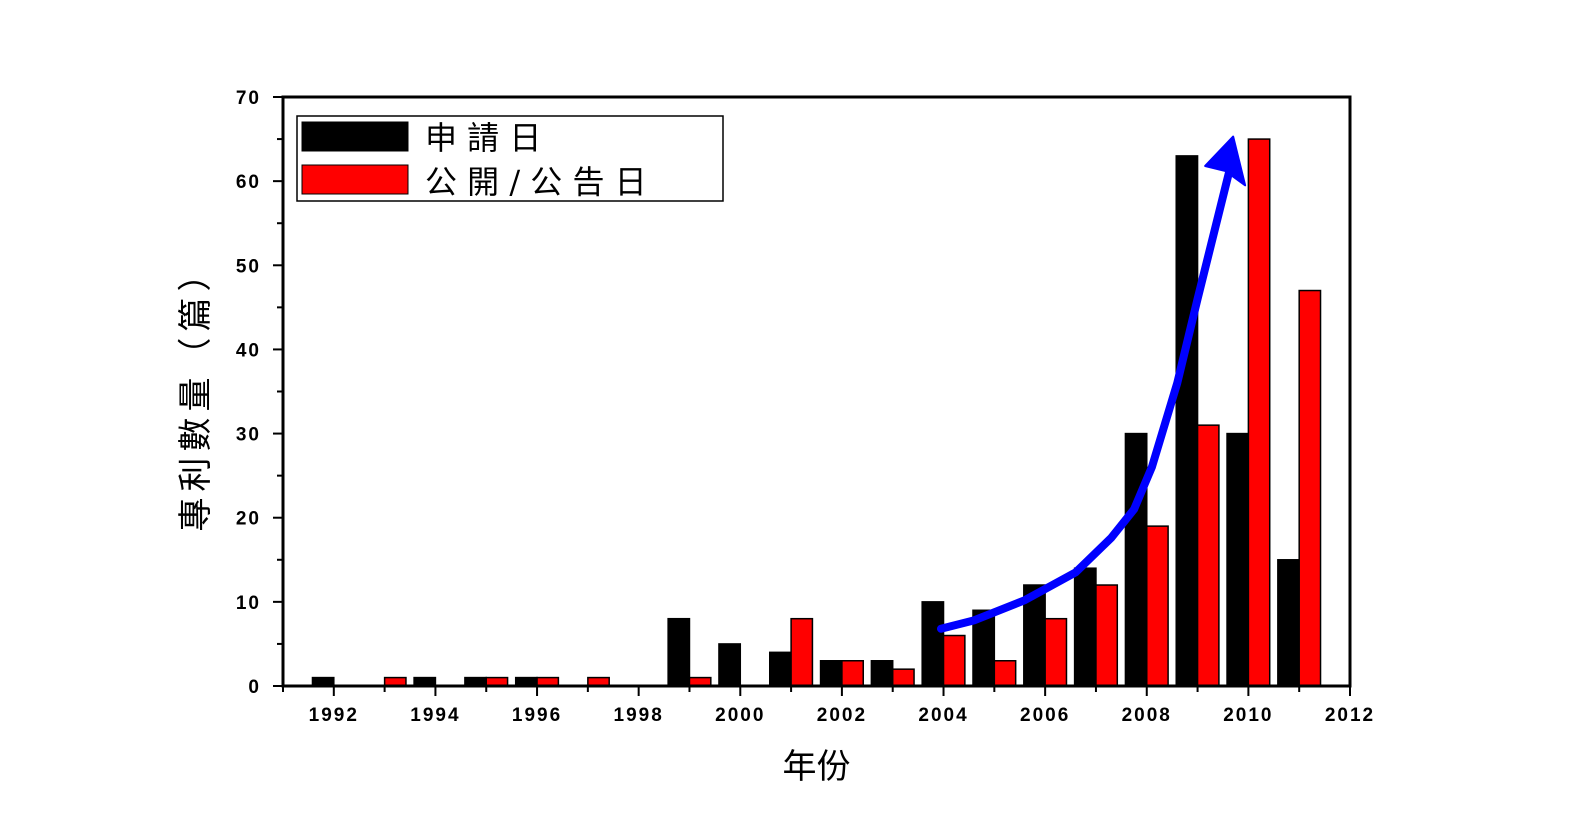 The height and width of the screenshot is (835, 1581). Describe the element at coordinates (483, 138) in the screenshot. I see `legend-label-application-date: 申 請 日` at that location.